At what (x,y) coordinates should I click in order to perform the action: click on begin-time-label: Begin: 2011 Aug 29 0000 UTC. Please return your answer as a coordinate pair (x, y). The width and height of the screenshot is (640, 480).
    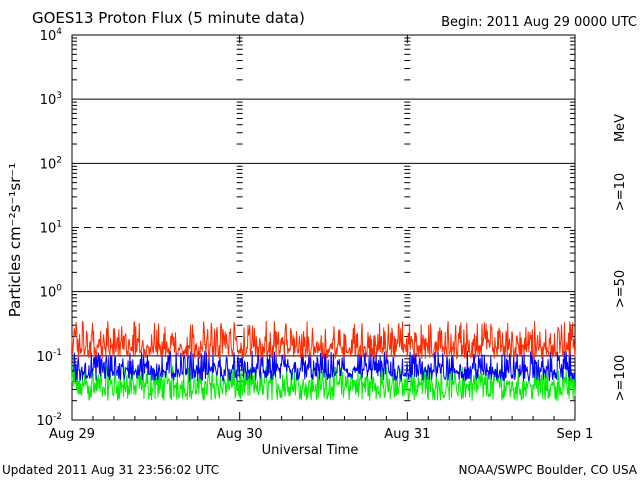
    Looking at the image, I should click on (539, 22).